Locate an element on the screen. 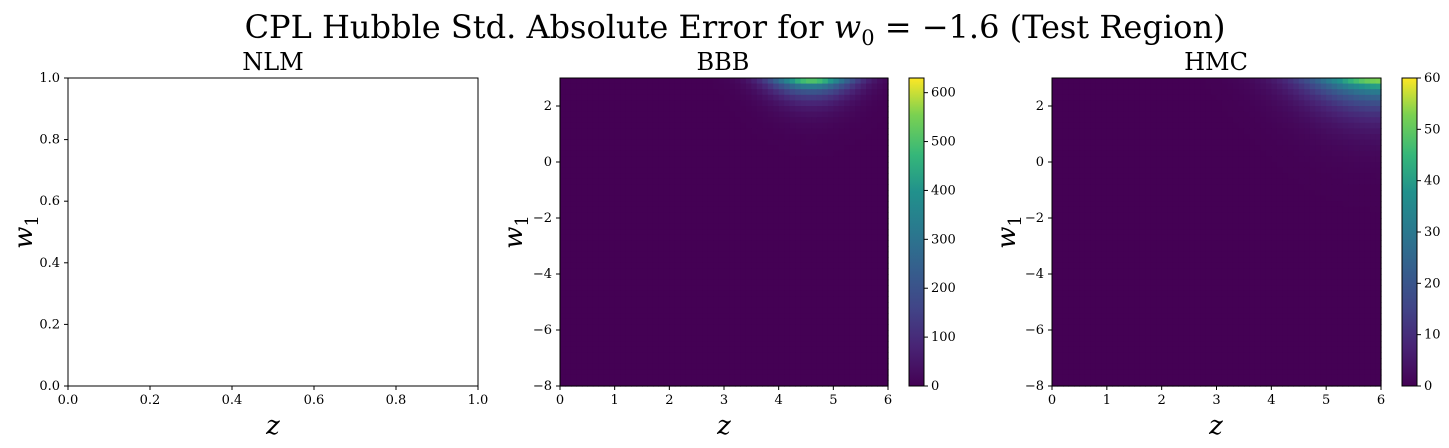 This screenshot has width=1449, height=448. figure-title-sub: 0 is located at coordinates (867, 38).